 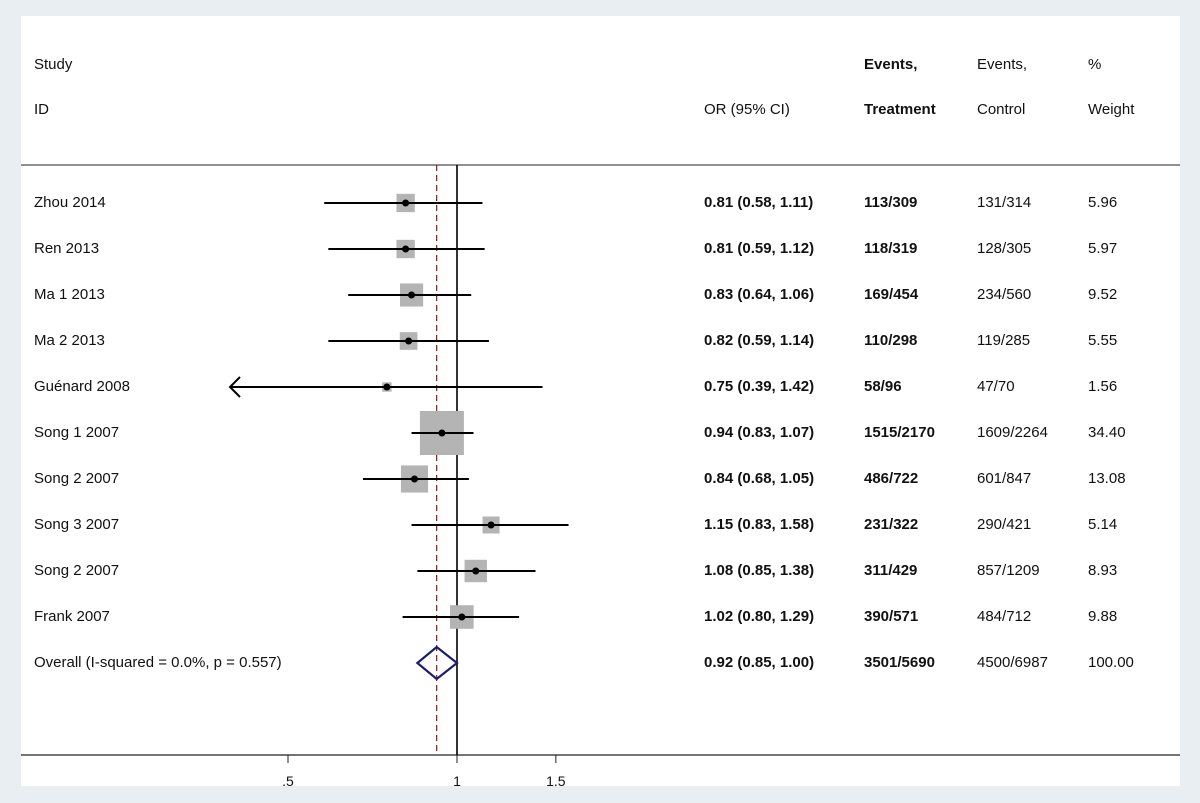 I want to click on events-treatment: 231/322, so click(x=891, y=524).